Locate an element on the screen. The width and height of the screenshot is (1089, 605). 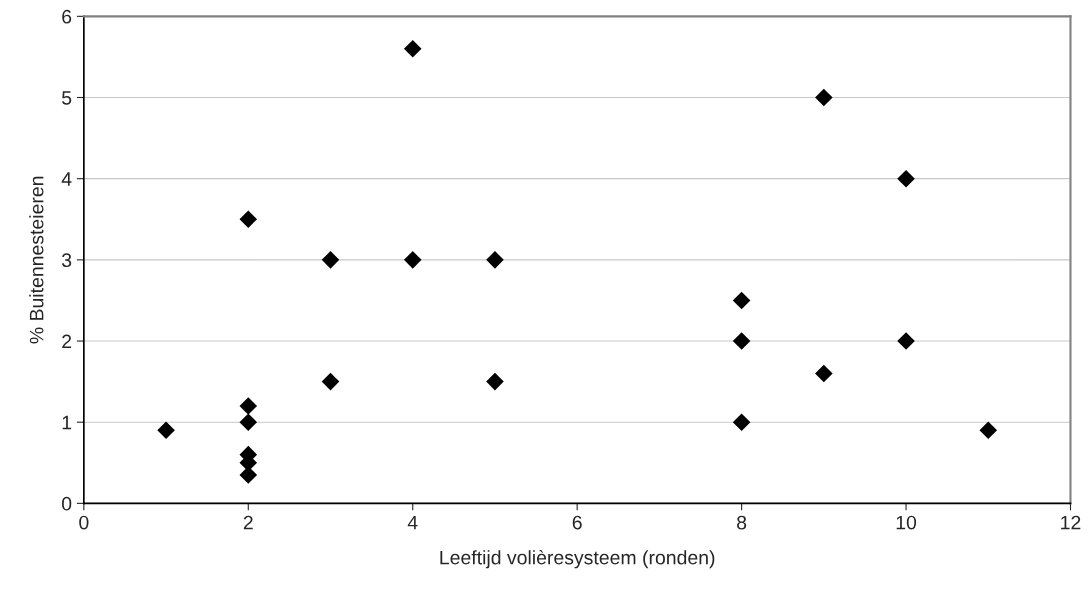
y-tick-label: 0 is located at coordinates (66, 503).